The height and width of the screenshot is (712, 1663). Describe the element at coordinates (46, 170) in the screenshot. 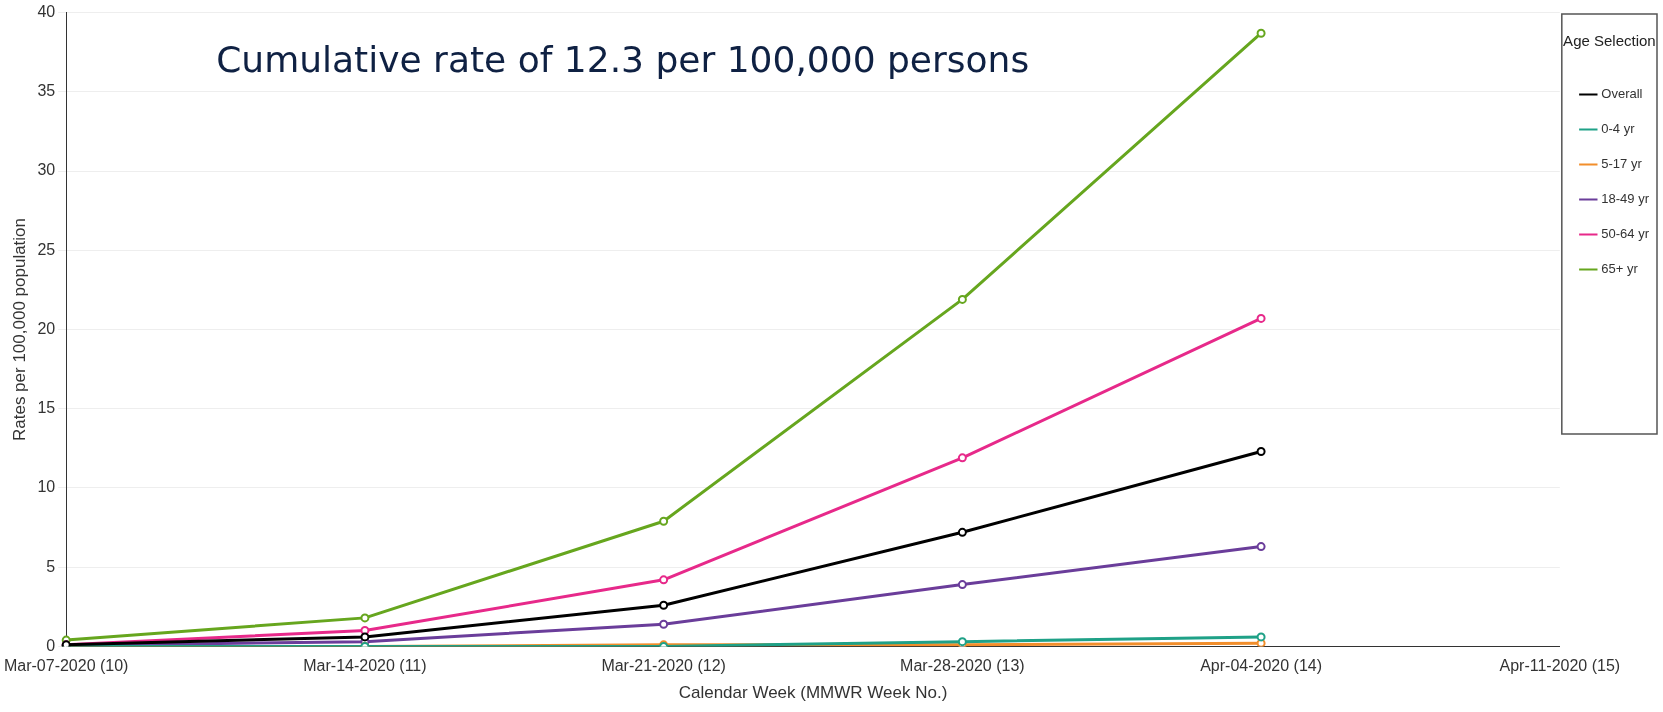

I see `y-tick-label: 30` at that location.